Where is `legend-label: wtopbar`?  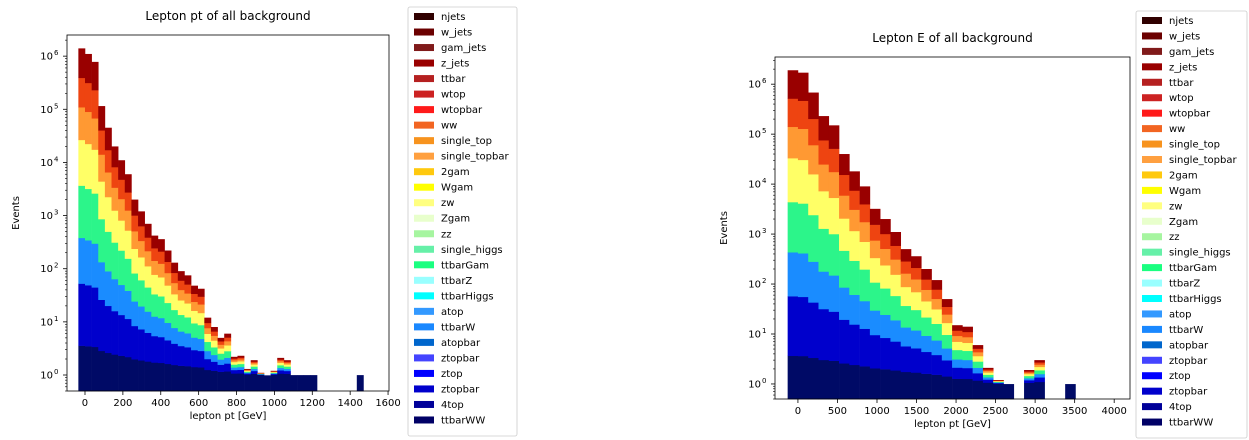
legend-label: wtopbar is located at coordinates (462, 110).